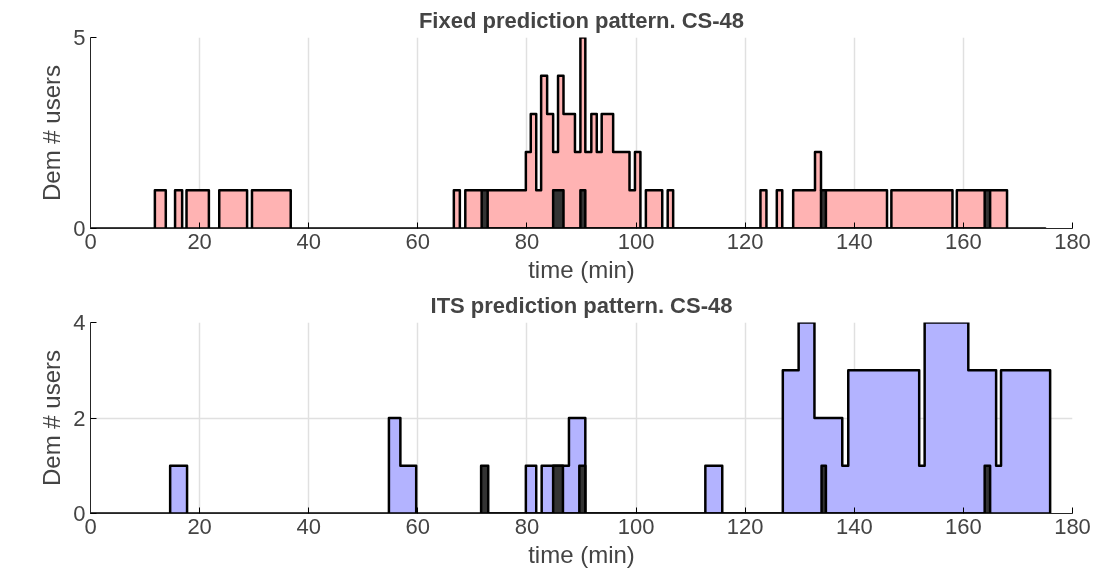 Image resolution: width=1112 pixels, height=572 pixels. I want to click on y-tick-label: 2, so click(79, 418).